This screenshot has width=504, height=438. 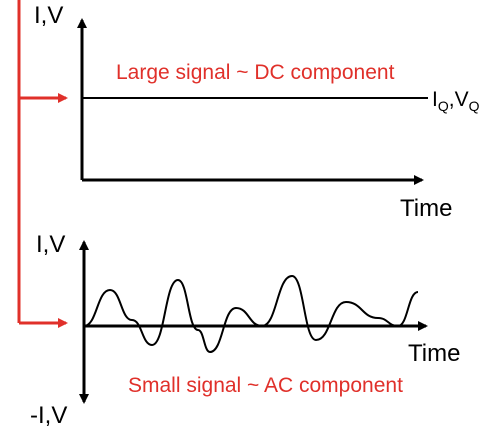 I want to click on dc-line-label-i: I, so click(x=435, y=99).